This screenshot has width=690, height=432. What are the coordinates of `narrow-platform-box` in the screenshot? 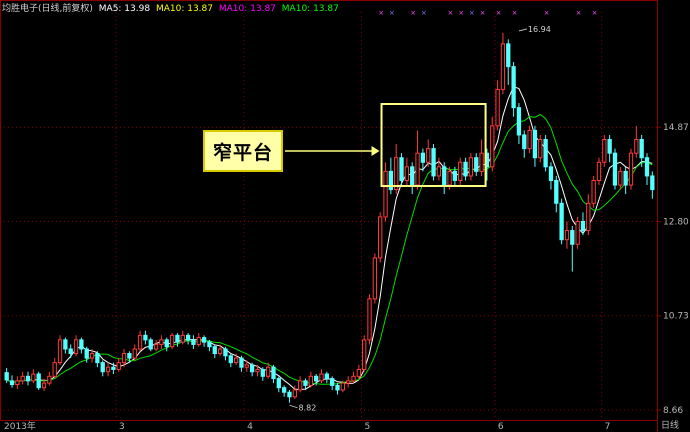 It's located at (386, 145).